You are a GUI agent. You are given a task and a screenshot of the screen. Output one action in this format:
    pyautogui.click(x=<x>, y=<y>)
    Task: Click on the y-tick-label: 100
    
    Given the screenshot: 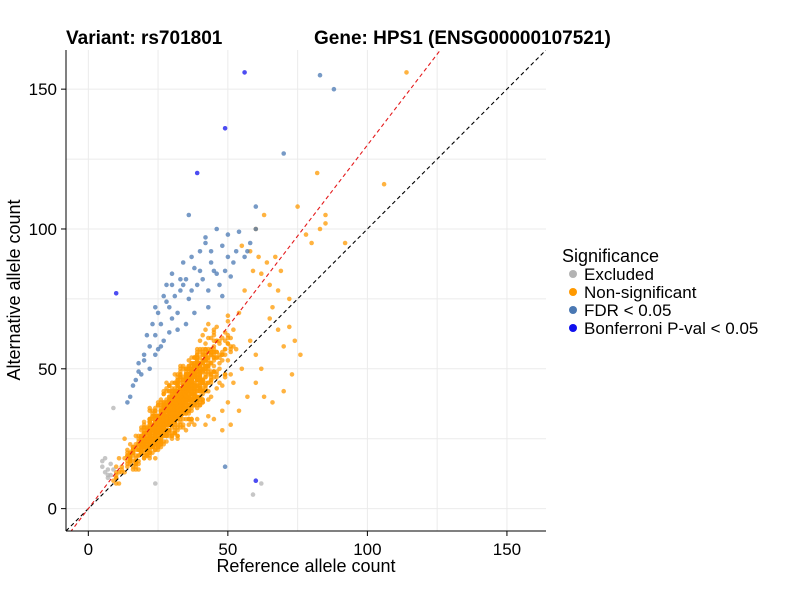 What is the action you would take?
    pyautogui.click(x=43, y=229)
    